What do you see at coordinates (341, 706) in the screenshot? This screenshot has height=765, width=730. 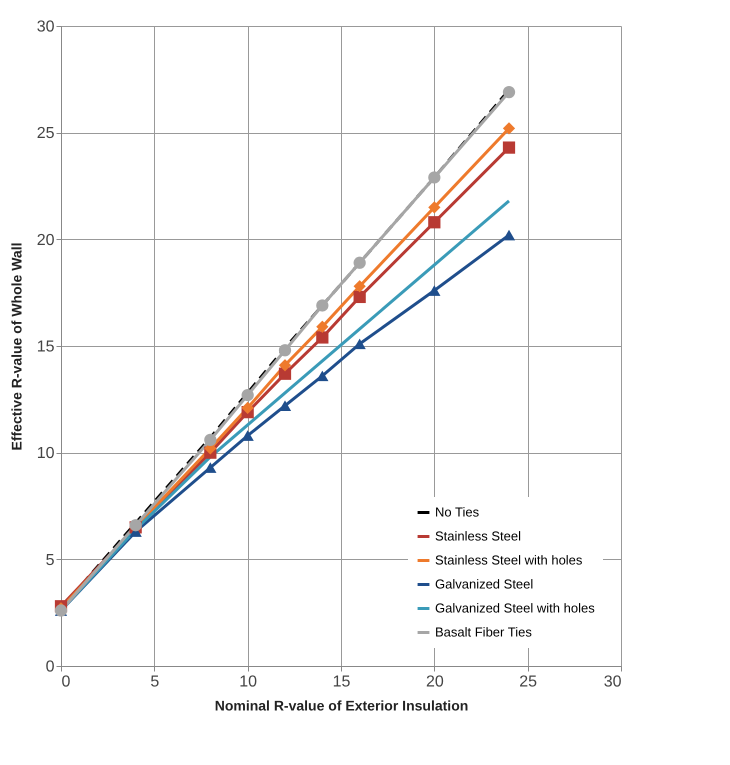 I see `x-axis-title: Nominal R-value of Exterior Insulation` at bounding box center [341, 706].